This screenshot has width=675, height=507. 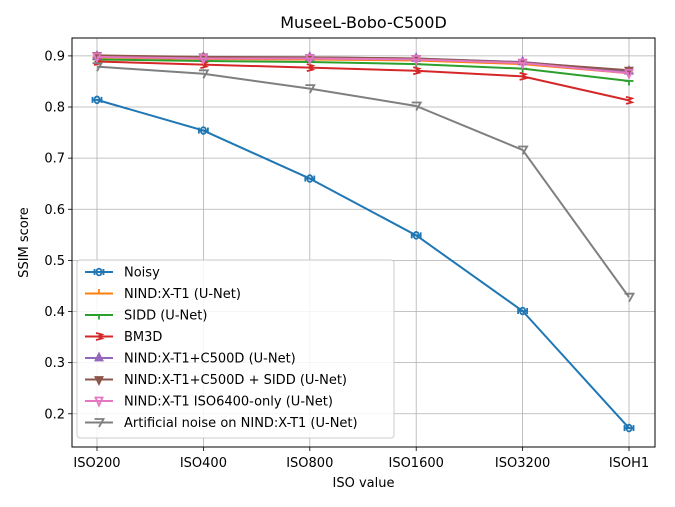 What do you see at coordinates (415, 463) in the screenshot?
I see `x-tick-label: ISO1600` at bounding box center [415, 463].